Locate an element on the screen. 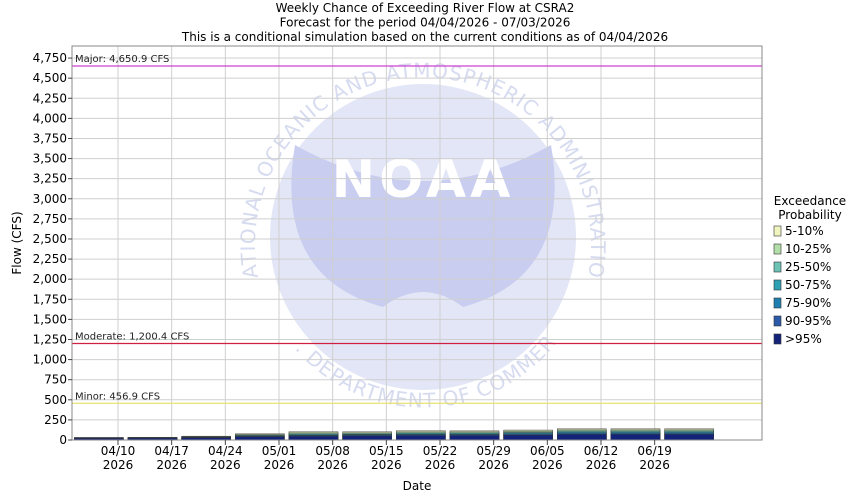 This screenshot has height=500, width=850. y-tick-label: 250 is located at coordinates (55, 420).